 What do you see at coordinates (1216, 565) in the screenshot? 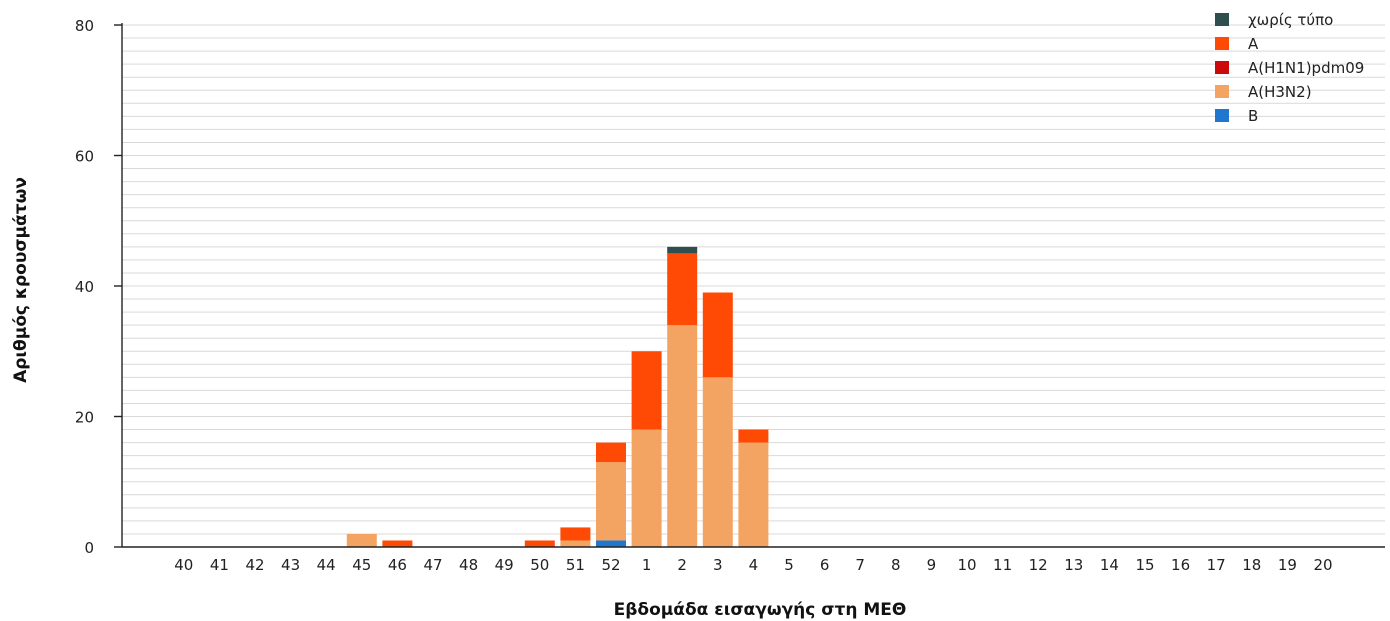
I see `x-tick-label: 17` at bounding box center [1216, 565].